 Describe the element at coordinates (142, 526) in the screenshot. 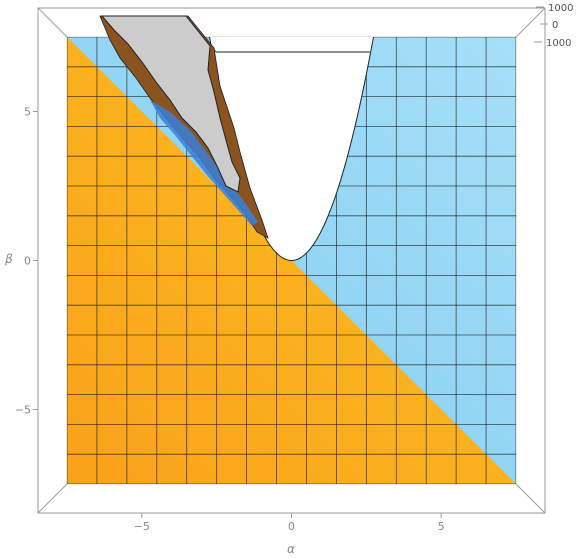

I see `x-tick-label: −5` at that location.